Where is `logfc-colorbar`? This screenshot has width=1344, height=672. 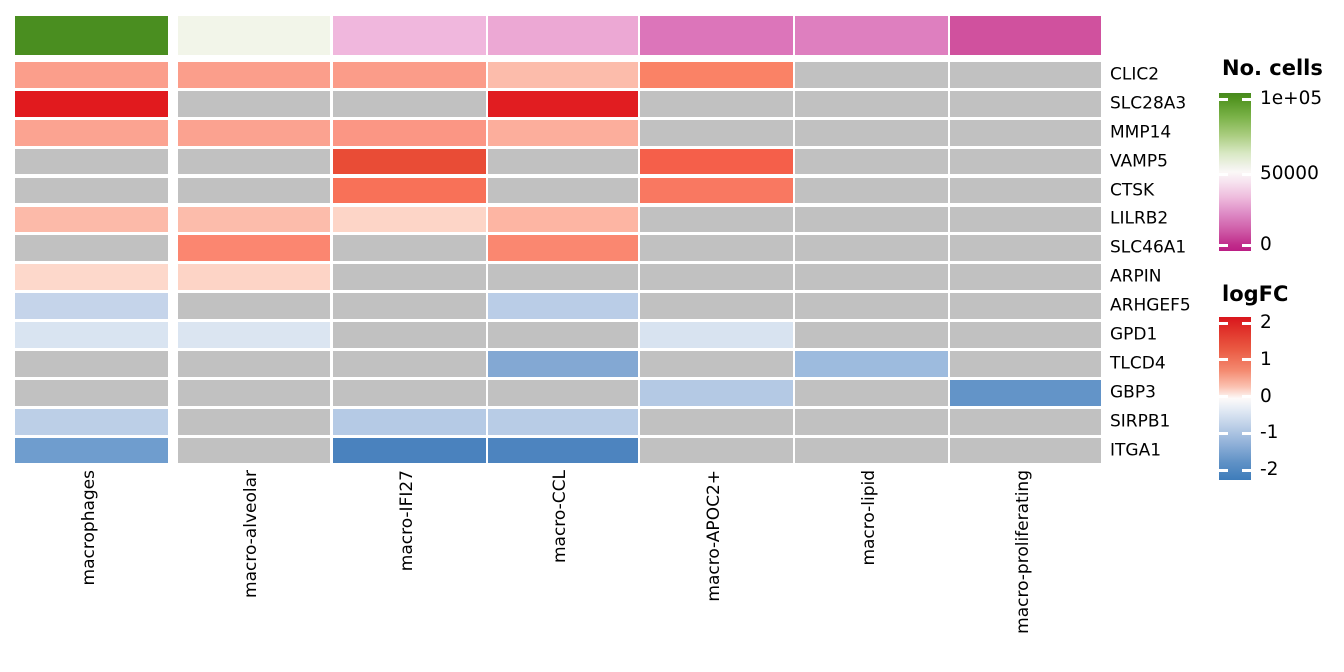 logfc-colorbar is located at coordinates (1235, 398).